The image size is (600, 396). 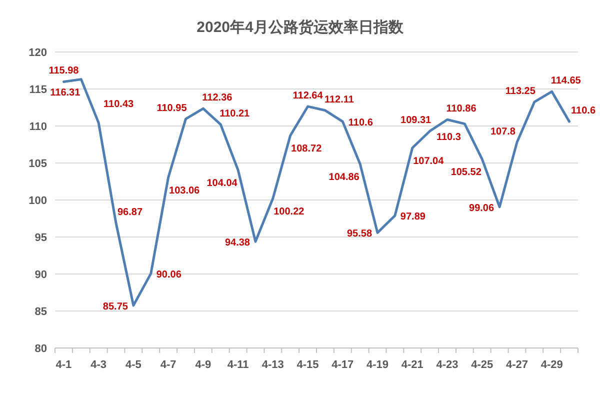 I want to click on data-label: 107.8, so click(x=503, y=132).